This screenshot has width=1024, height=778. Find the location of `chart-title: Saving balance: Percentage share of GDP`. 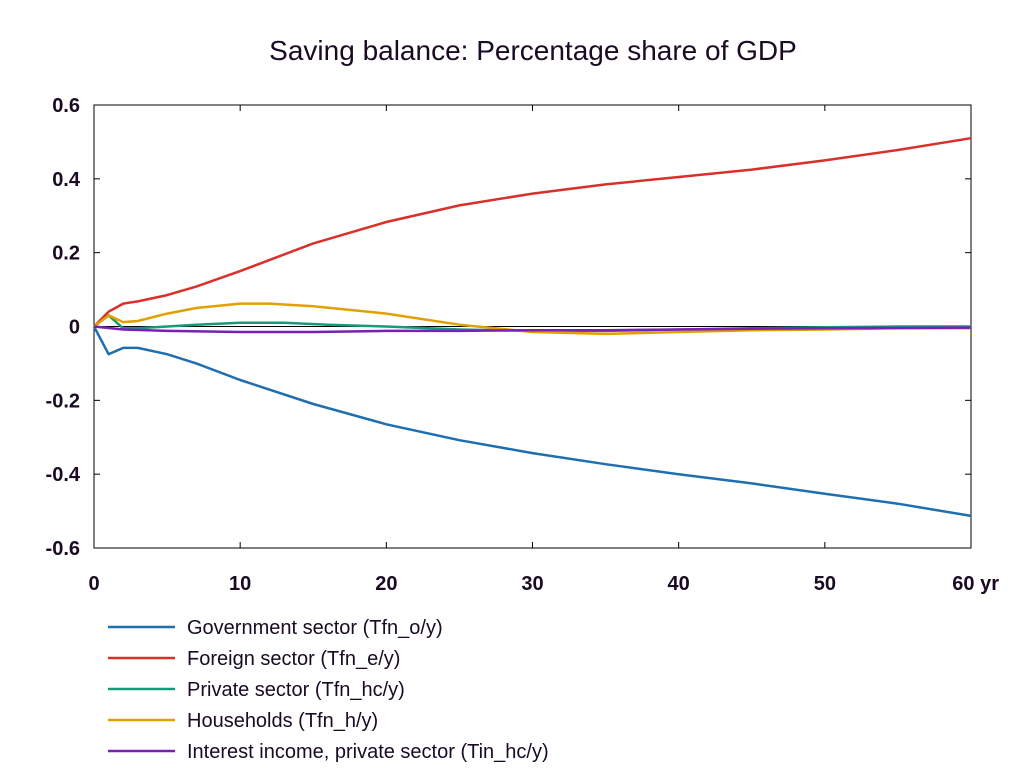

chart-title: Saving balance: Percentage share of GDP is located at coordinates (533, 50).